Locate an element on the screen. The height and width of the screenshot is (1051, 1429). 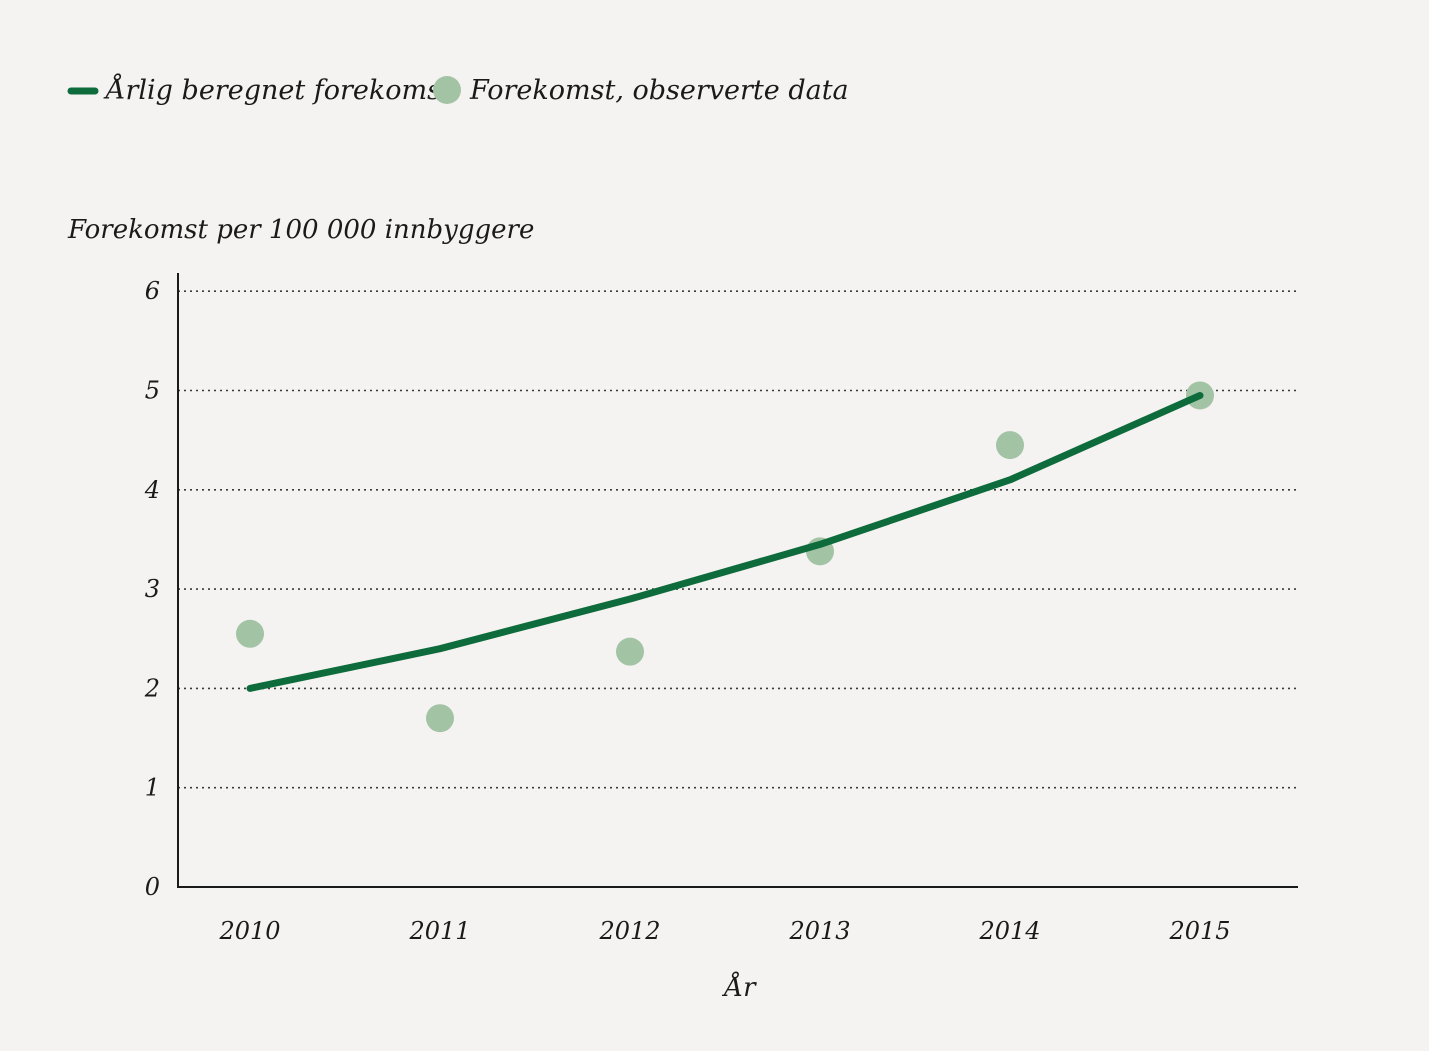
x-tick-label: 2010 is located at coordinates (249, 931).